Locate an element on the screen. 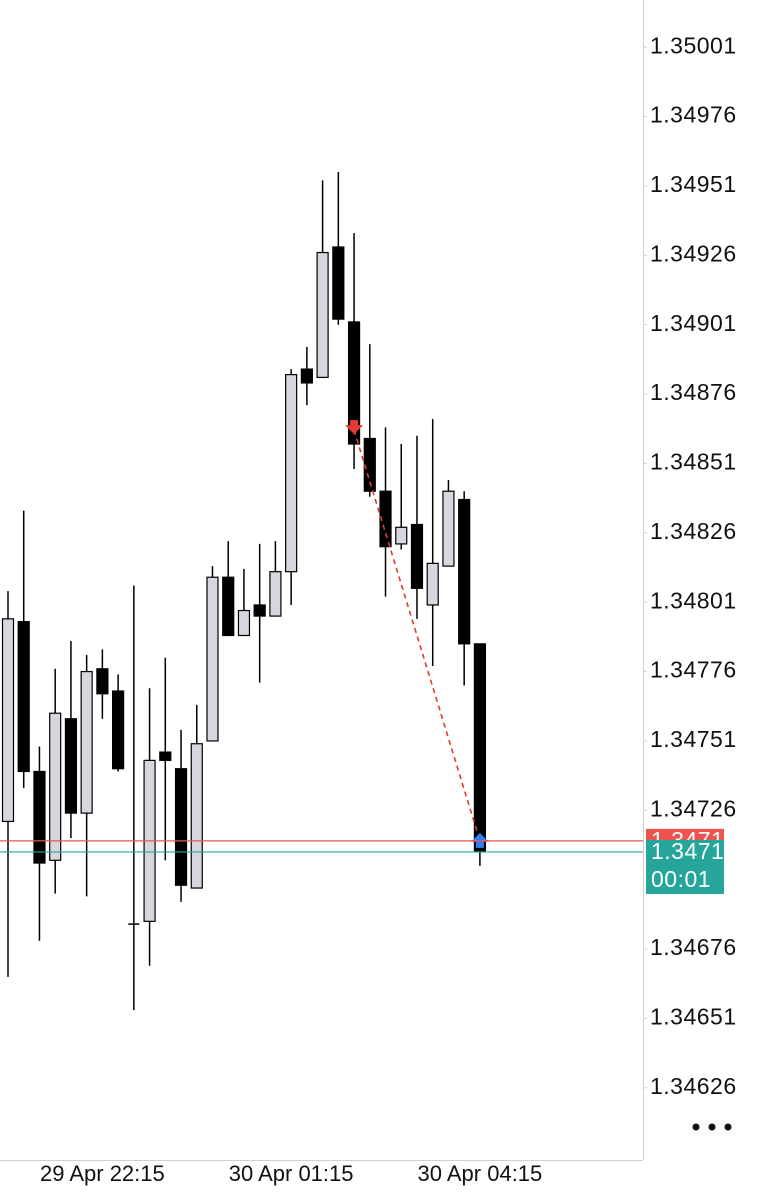 This screenshot has width=773, height=1200. price-label: 1.34711 is located at coordinates (693, 851).